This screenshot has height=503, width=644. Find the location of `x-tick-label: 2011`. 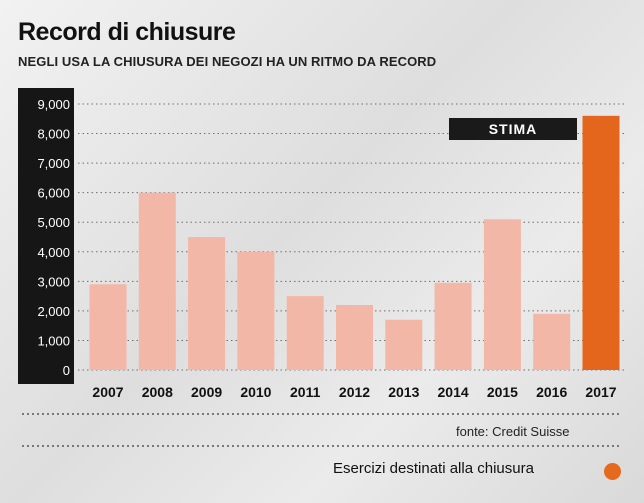

x-tick-label: 2011 is located at coordinates (305, 392).